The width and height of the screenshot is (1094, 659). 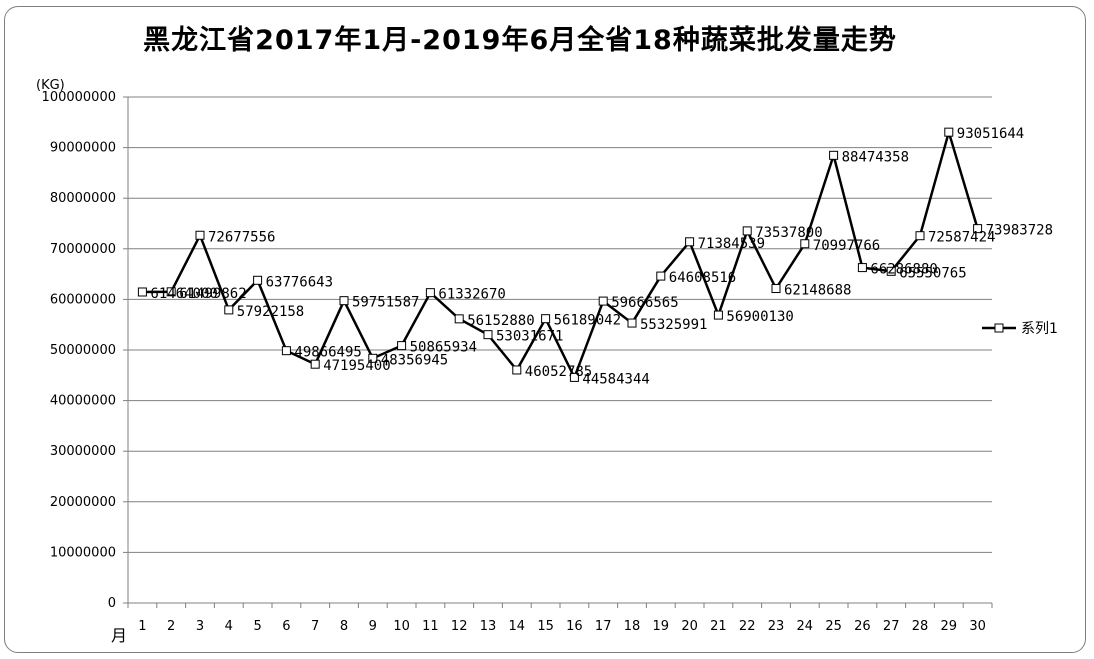 I want to click on x-tick-label-3: 3, so click(x=200, y=626).